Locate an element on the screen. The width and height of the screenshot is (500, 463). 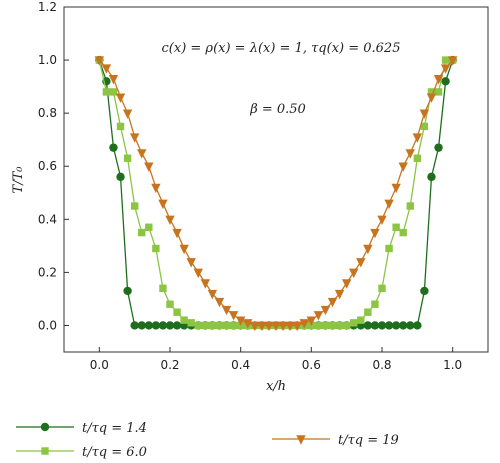
legend-item-1: t/τq = 1.4 is located at coordinates (81, 428).